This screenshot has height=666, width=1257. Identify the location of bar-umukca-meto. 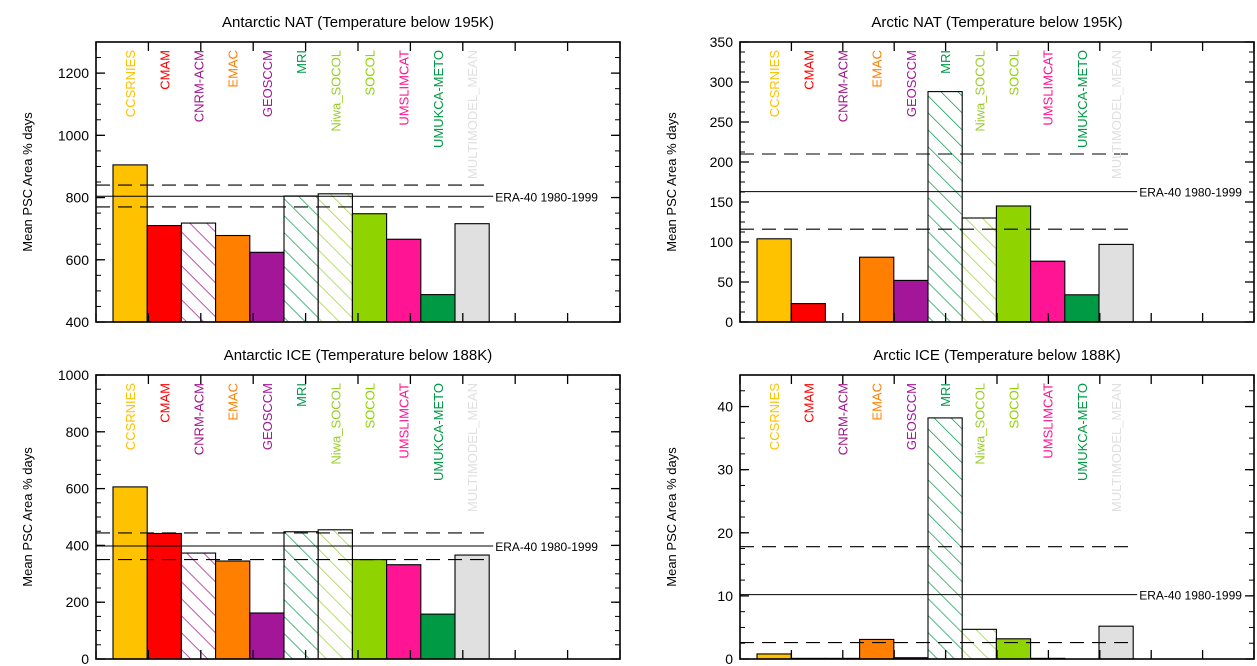
(1082, 308).